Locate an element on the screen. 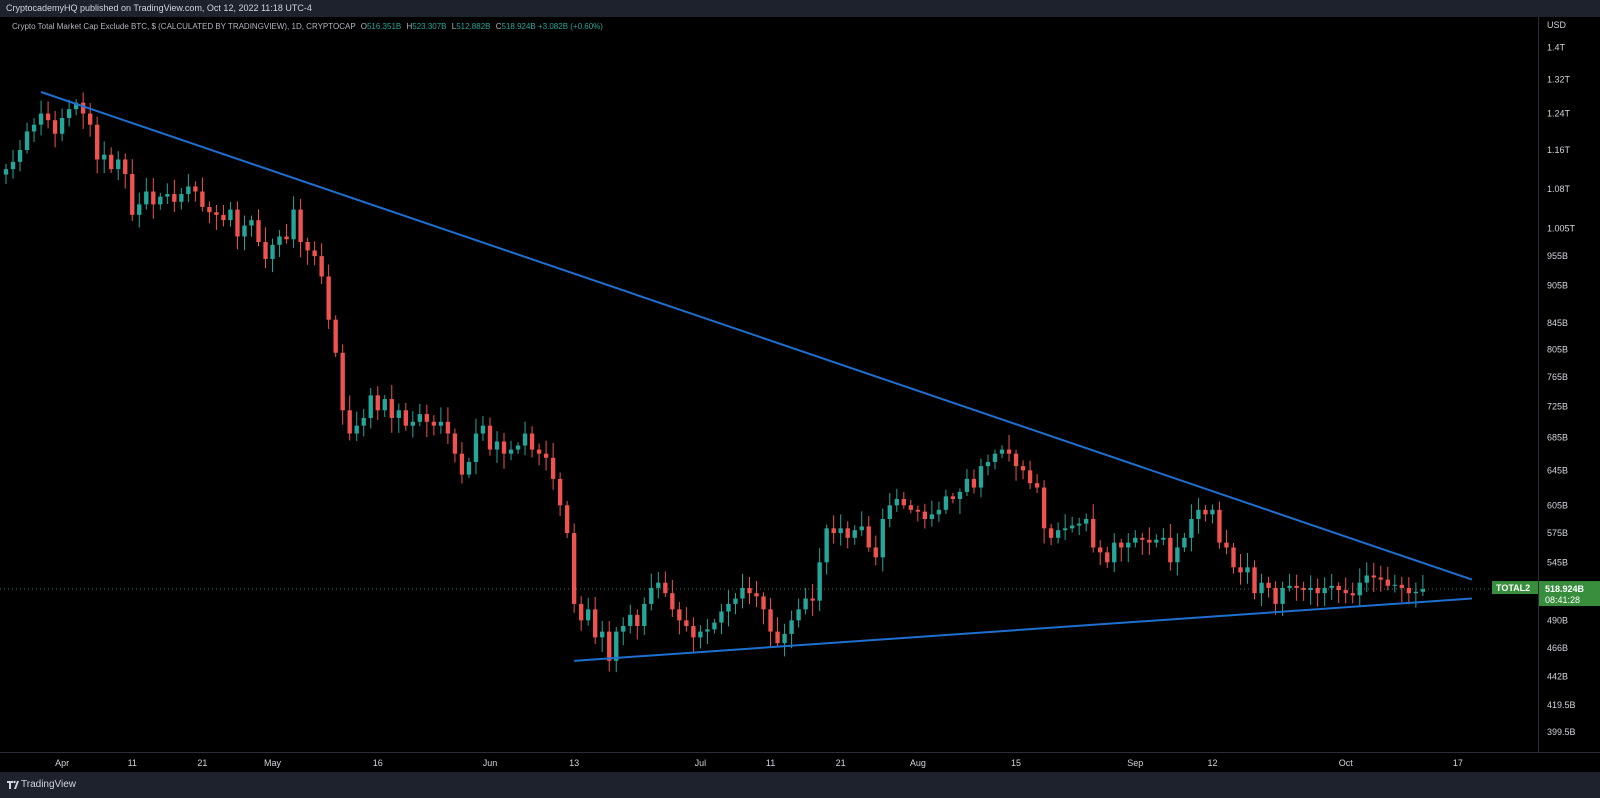  y-tick-label: 645B is located at coordinates (1557, 470).